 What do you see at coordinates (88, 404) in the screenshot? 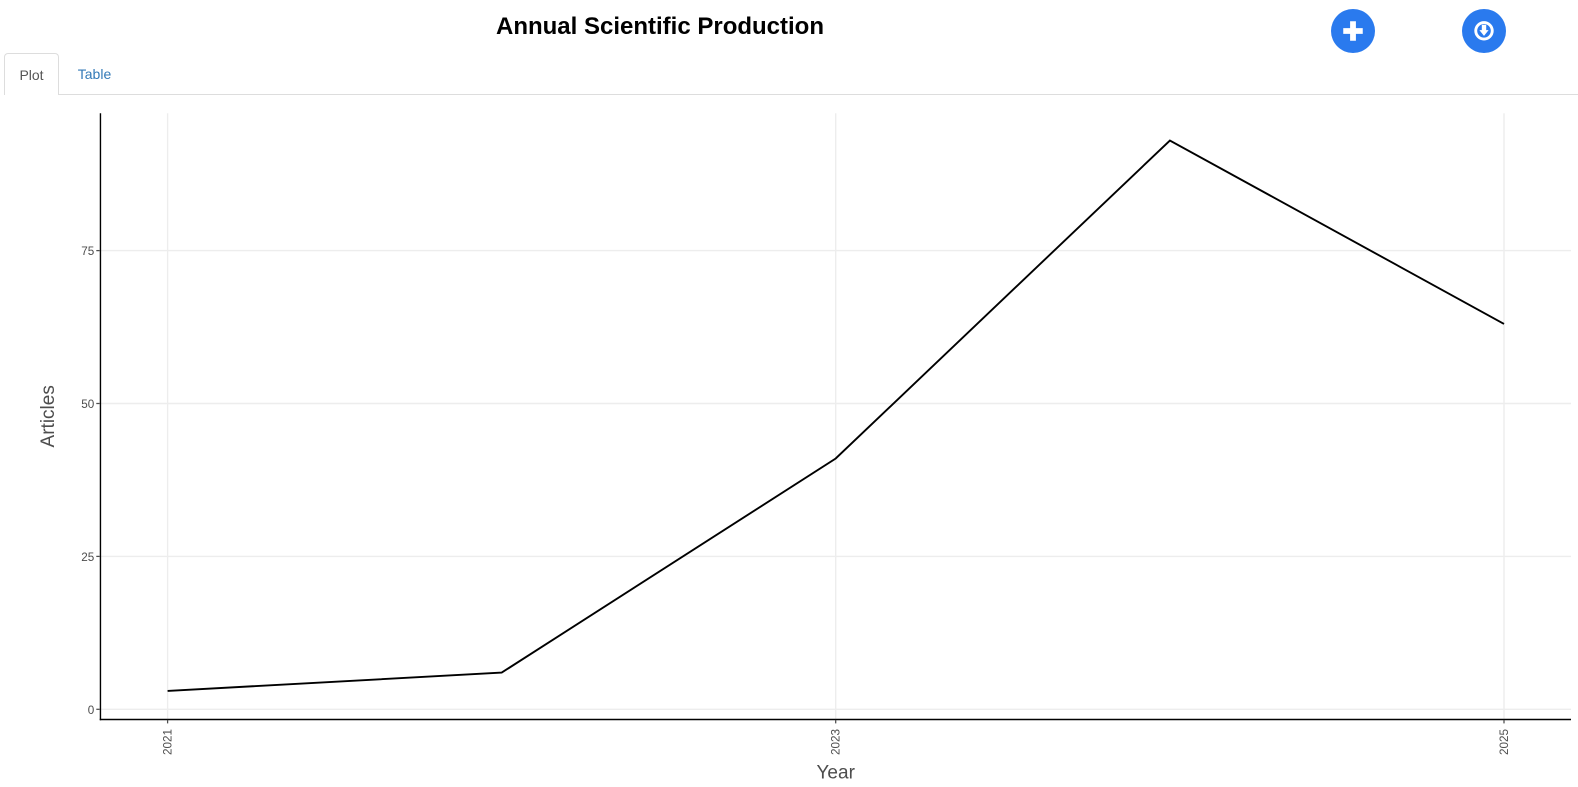
I see `svg-text: 50` at bounding box center [88, 404].